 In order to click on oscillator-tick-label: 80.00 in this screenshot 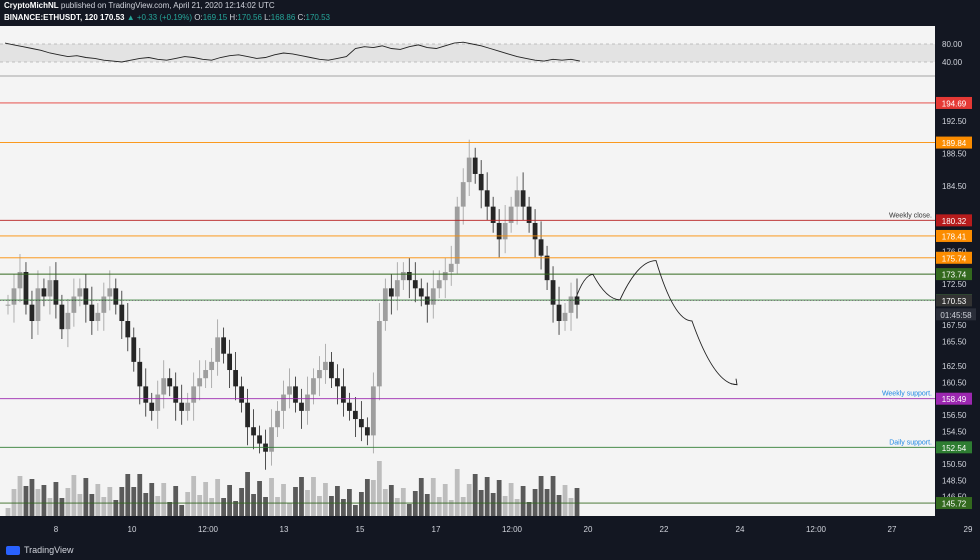, I will do `click(952, 44)`.